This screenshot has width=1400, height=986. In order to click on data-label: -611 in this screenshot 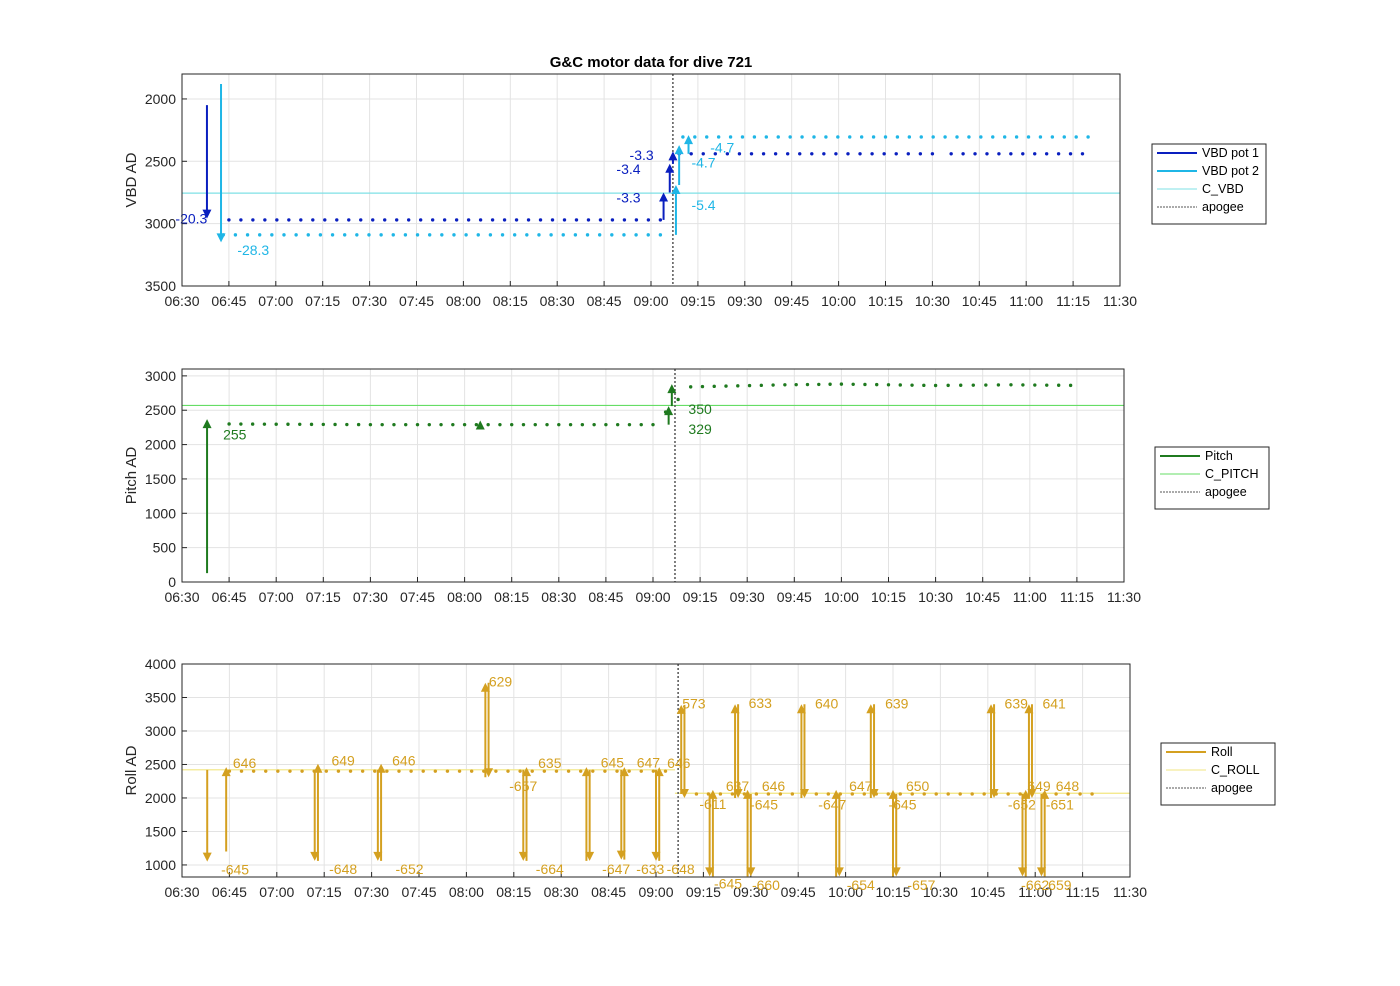, I will do `click(712, 804)`.